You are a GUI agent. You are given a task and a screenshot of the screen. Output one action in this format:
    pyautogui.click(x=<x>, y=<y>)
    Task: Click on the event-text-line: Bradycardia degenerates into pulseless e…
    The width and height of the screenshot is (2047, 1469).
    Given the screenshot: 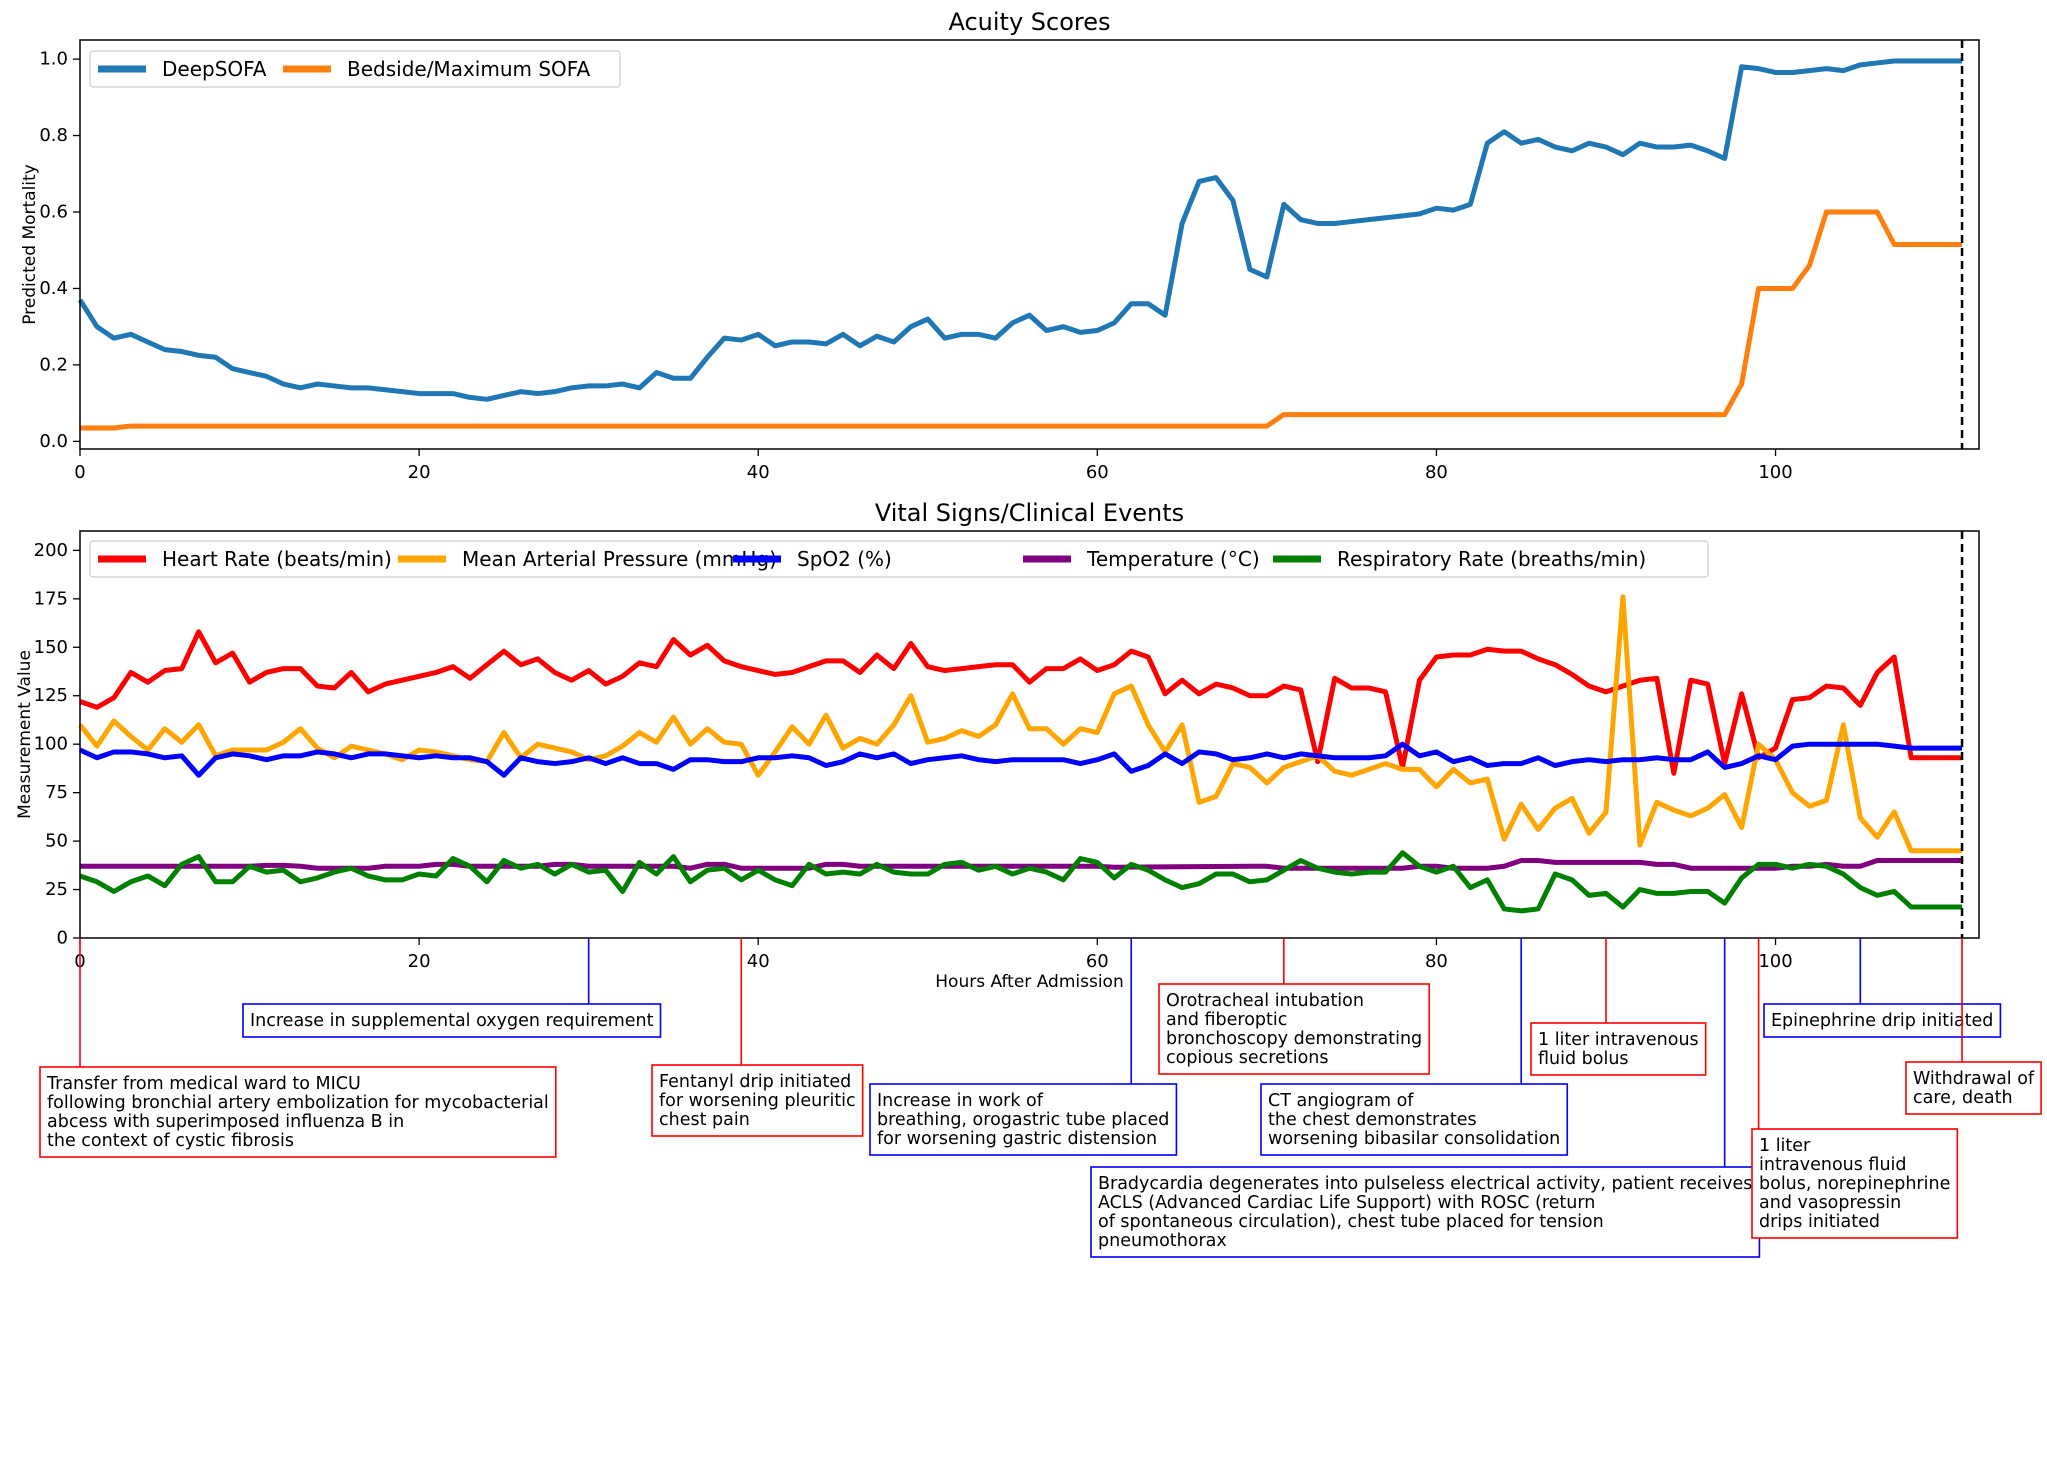 What is the action you would take?
    pyautogui.click(x=1425, y=1184)
    